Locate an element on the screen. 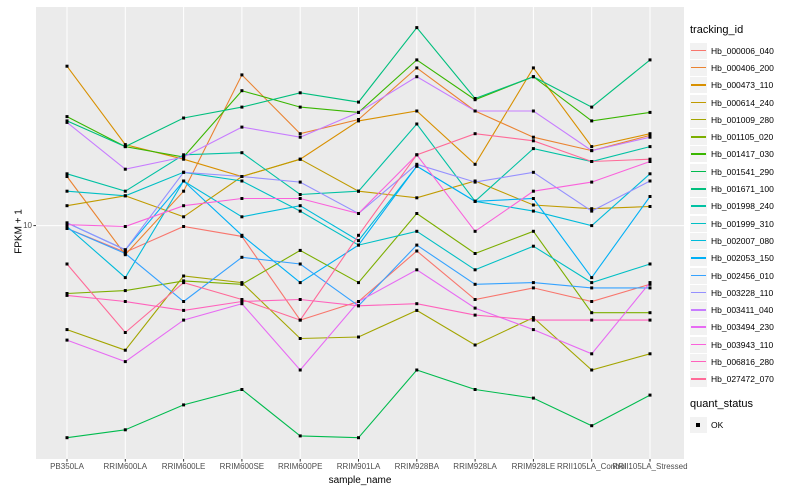  legend-key-point-icon is located at coordinates (698, 424).